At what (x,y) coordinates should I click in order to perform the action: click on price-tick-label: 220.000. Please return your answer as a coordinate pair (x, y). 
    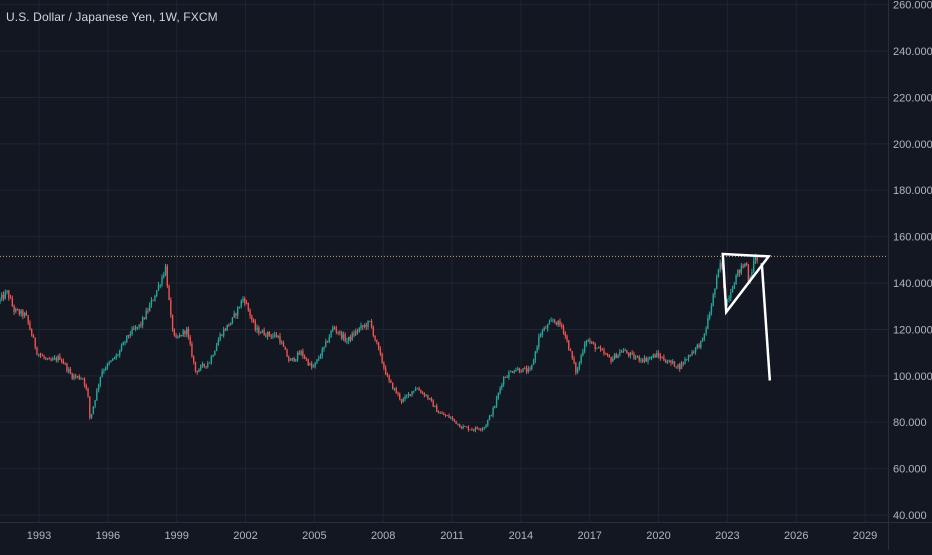
    Looking at the image, I should click on (912, 98).